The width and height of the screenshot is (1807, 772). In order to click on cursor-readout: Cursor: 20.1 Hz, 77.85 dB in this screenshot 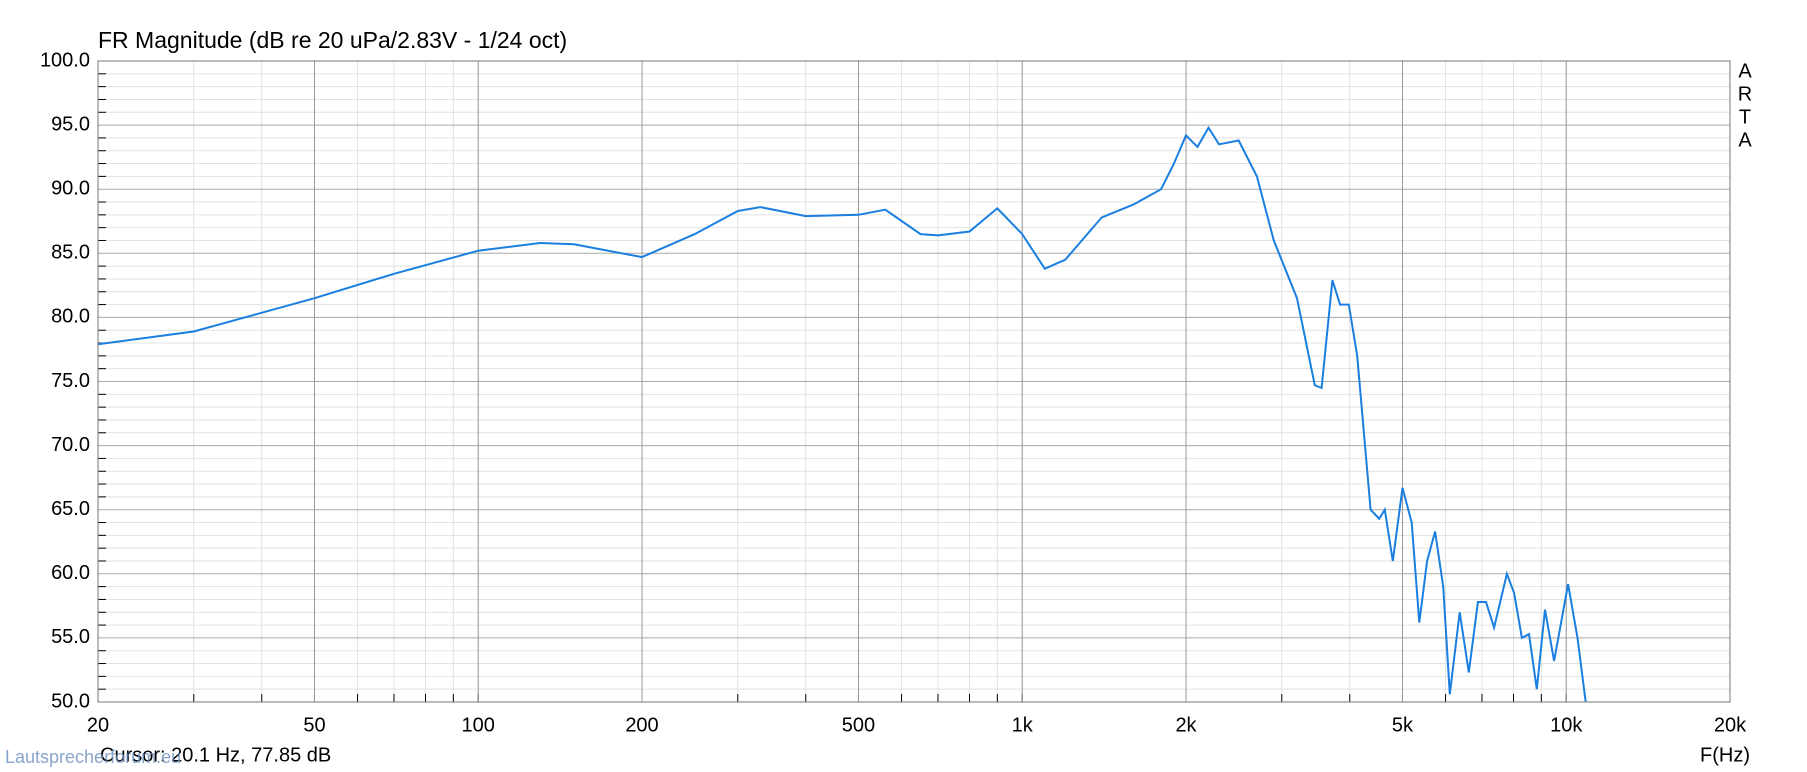, I will do `click(215, 755)`.